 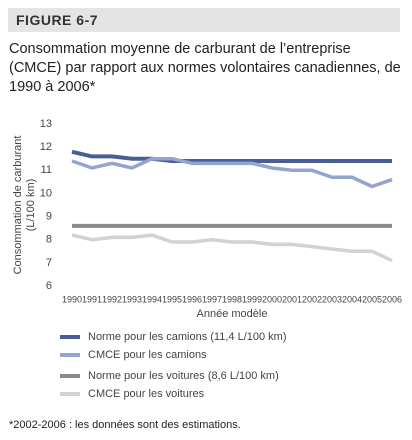 I want to click on y-tick-label: 10, so click(x=46, y=193).